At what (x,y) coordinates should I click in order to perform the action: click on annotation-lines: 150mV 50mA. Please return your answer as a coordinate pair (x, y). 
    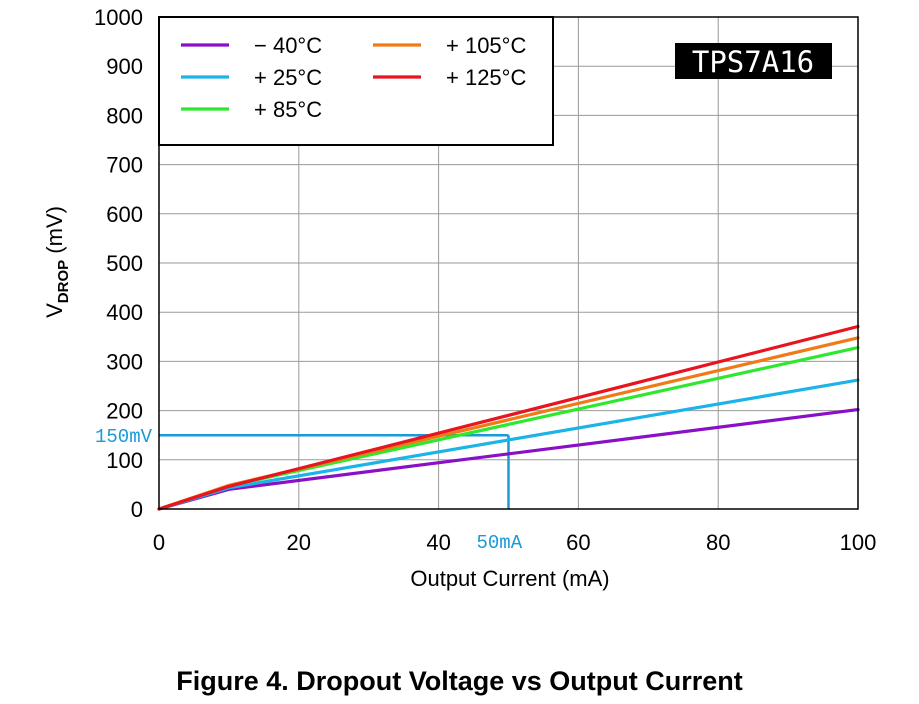
    Looking at the image, I should click on (299, 489).